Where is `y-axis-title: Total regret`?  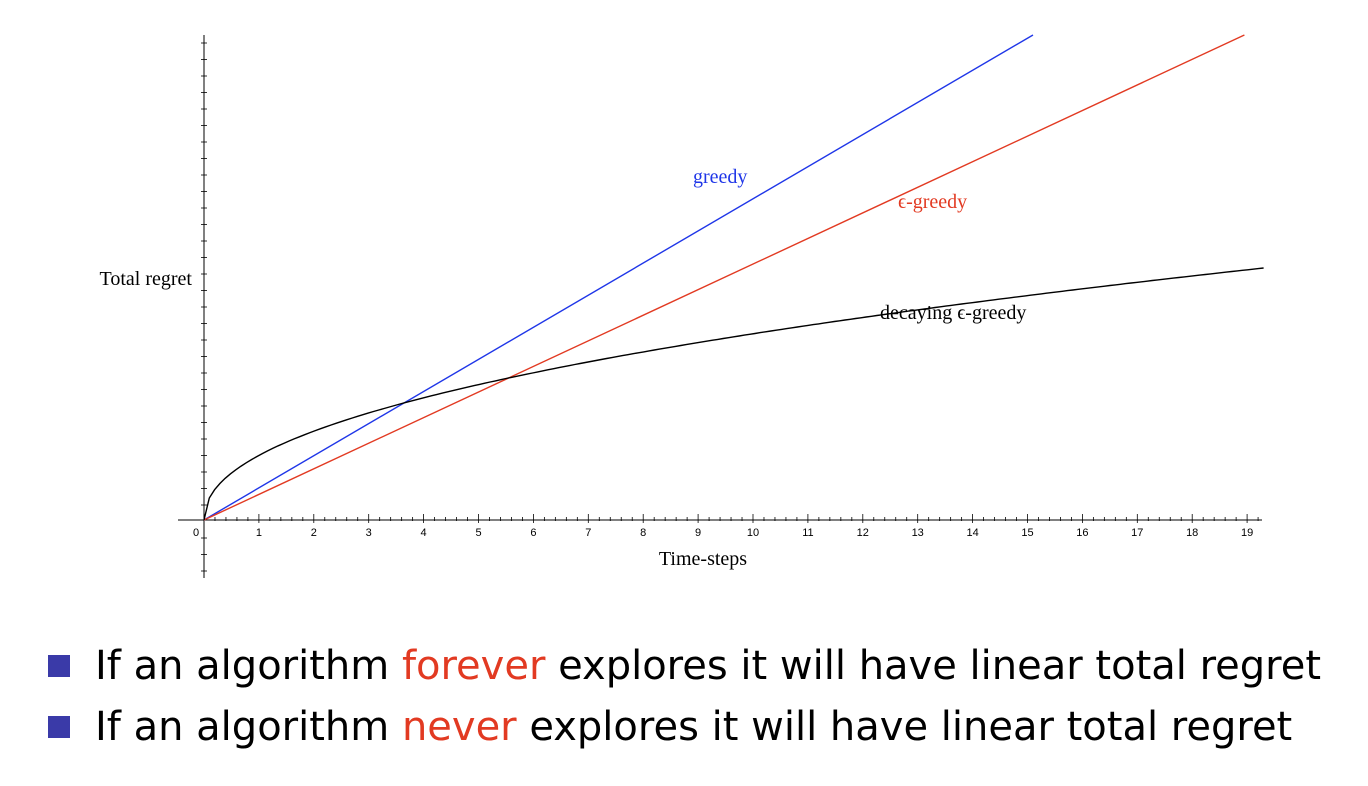
y-axis-title: Total regret is located at coordinates (146, 279).